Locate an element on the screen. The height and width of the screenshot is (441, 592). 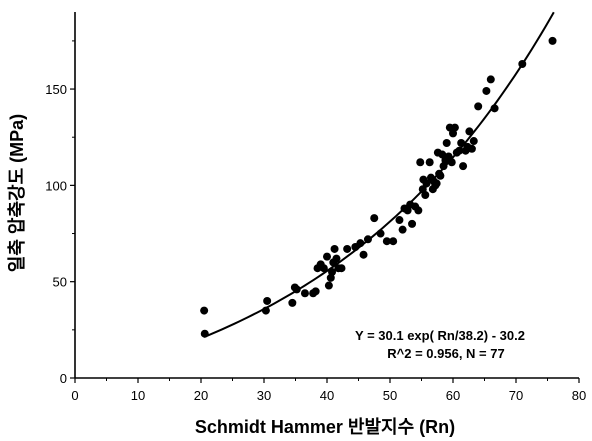
x-tick-label: 20 is located at coordinates (201, 395).